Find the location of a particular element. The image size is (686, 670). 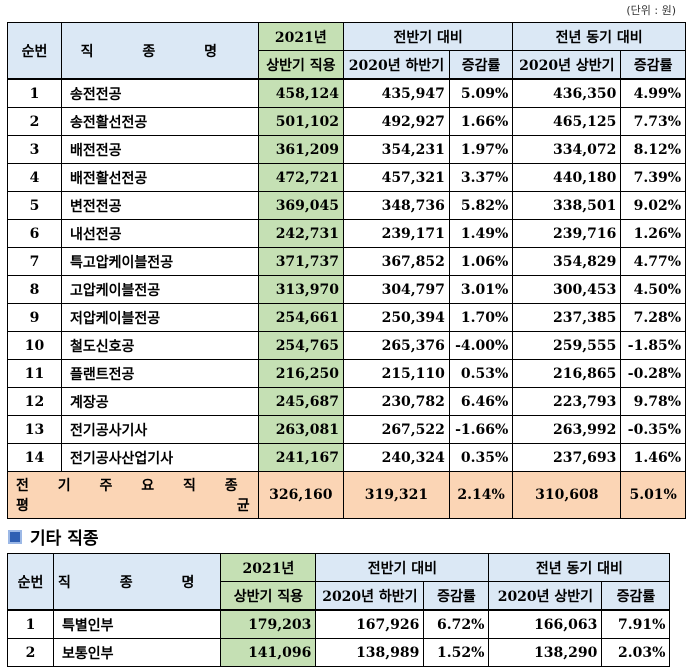

header-rate-half: 증감률 is located at coordinates (481, 65).